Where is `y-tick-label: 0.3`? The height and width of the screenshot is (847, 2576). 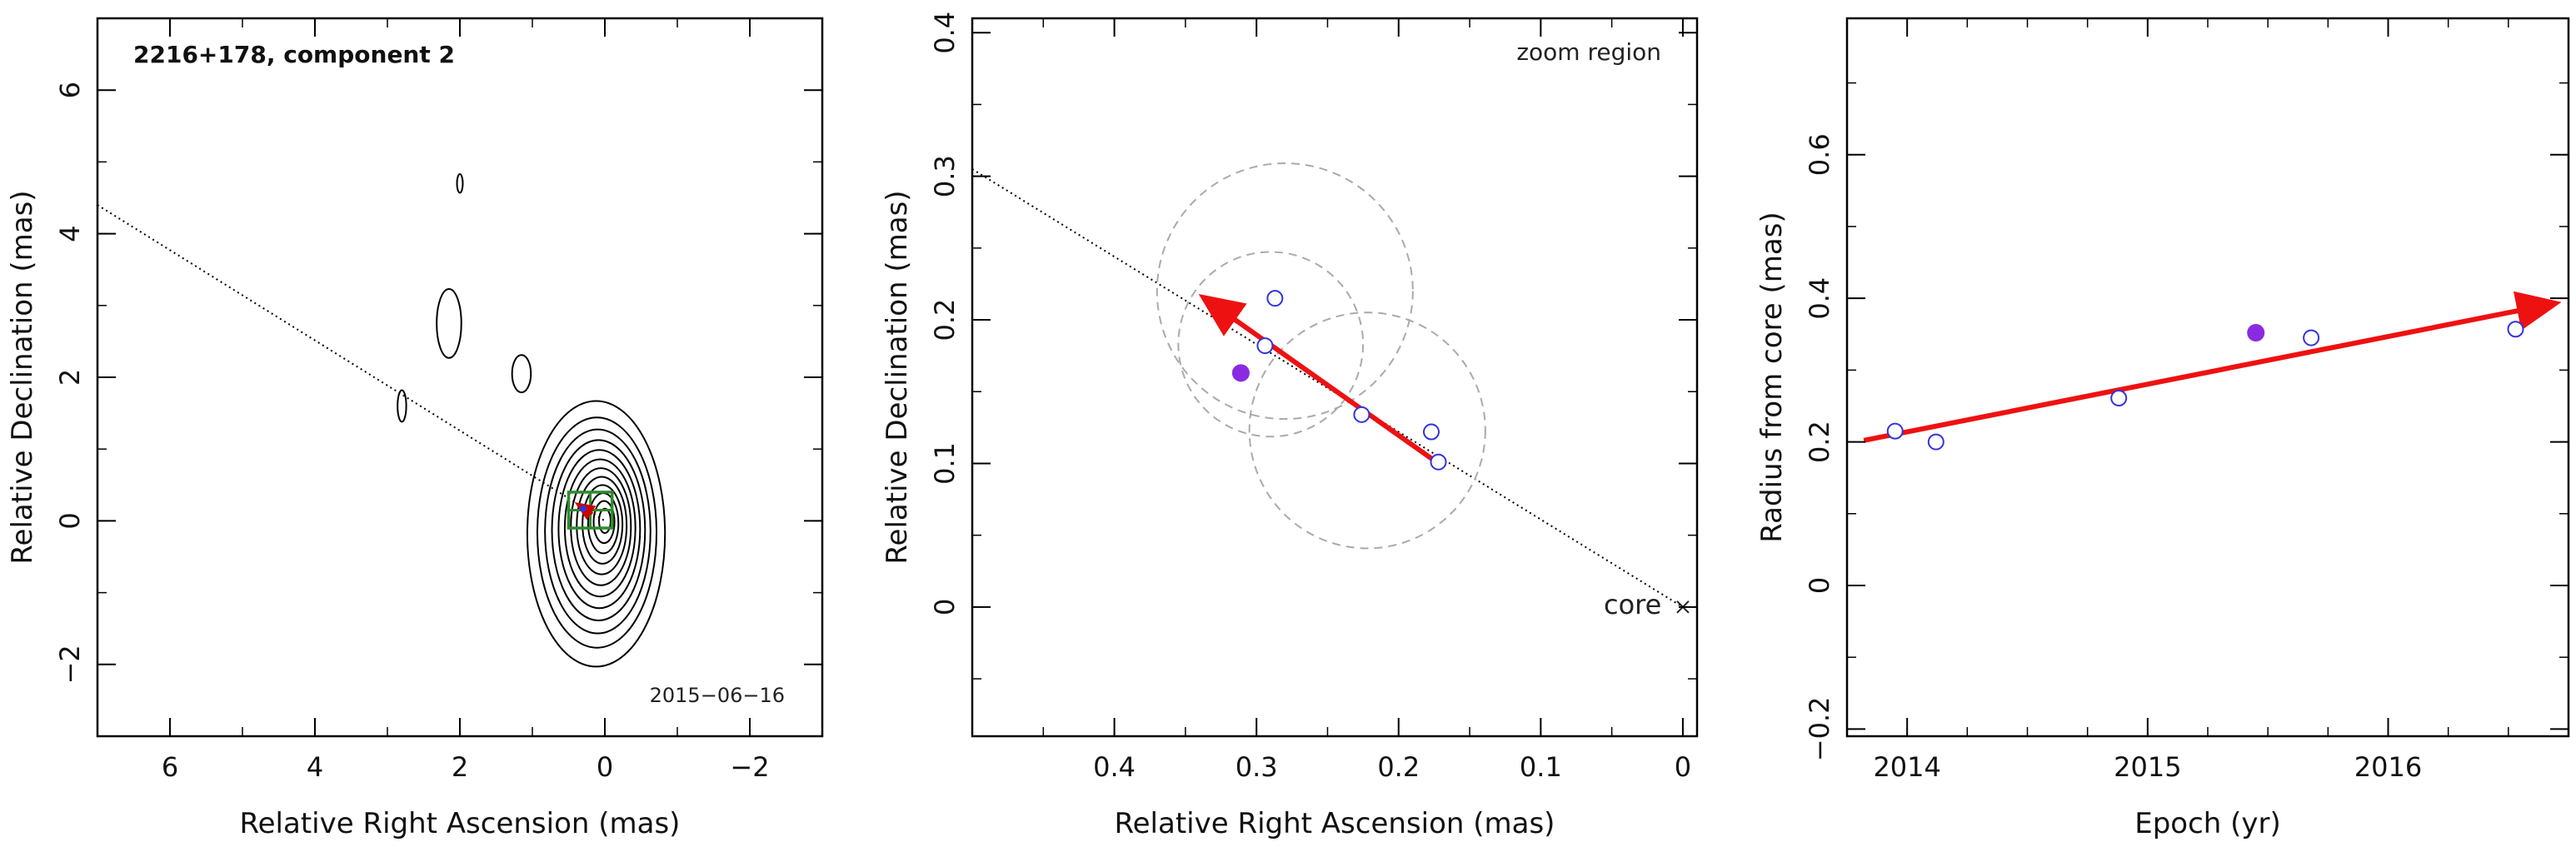 y-tick-label: 0.3 is located at coordinates (945, 176).